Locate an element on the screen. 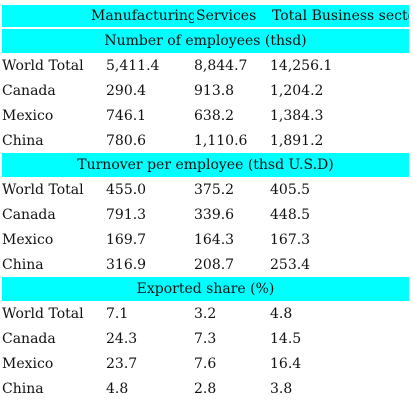 The width and height of the screenshot is (413, 408). cell-services: 2.8 is located at coordinates (205, 388).